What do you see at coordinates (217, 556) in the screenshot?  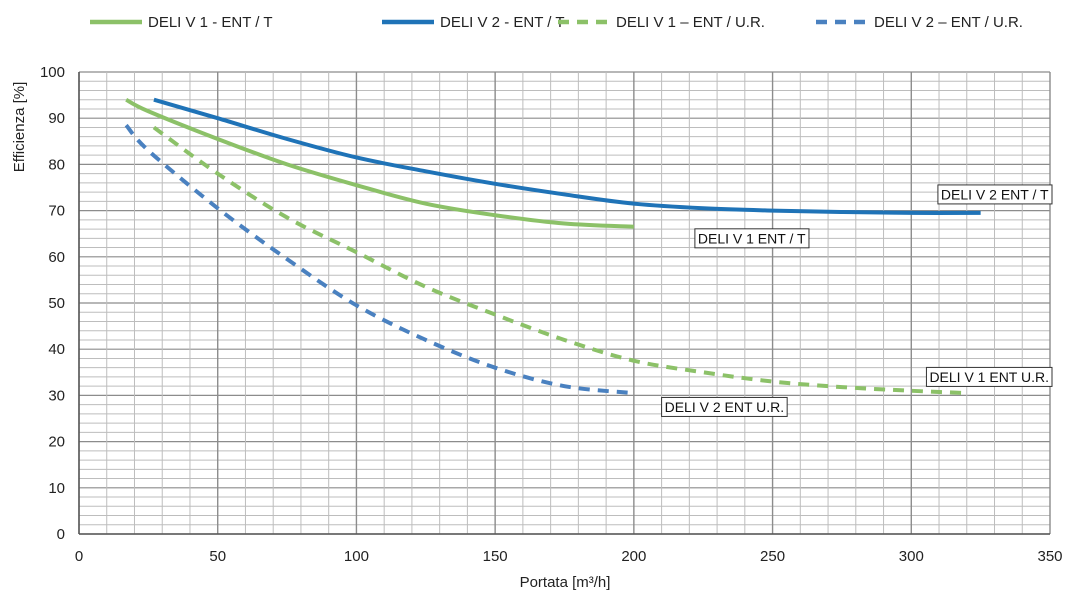 I see `x-tick-label: 50` at bounding box center [217, 556].